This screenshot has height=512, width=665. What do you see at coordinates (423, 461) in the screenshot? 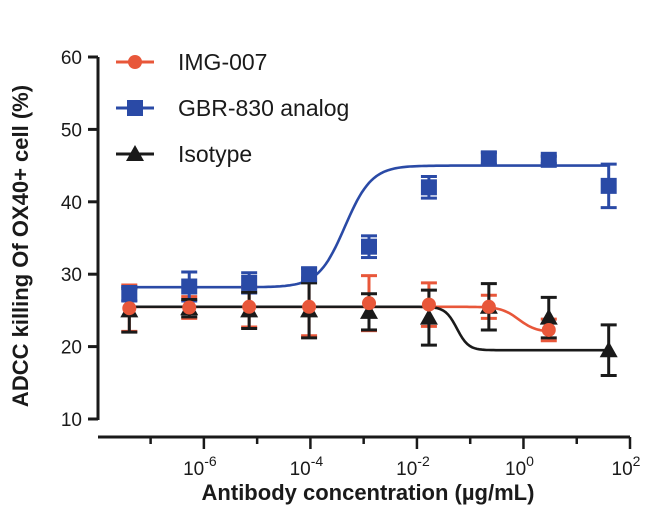
I see `x-tick-exponent: -2` at bounding box center [423, 461].